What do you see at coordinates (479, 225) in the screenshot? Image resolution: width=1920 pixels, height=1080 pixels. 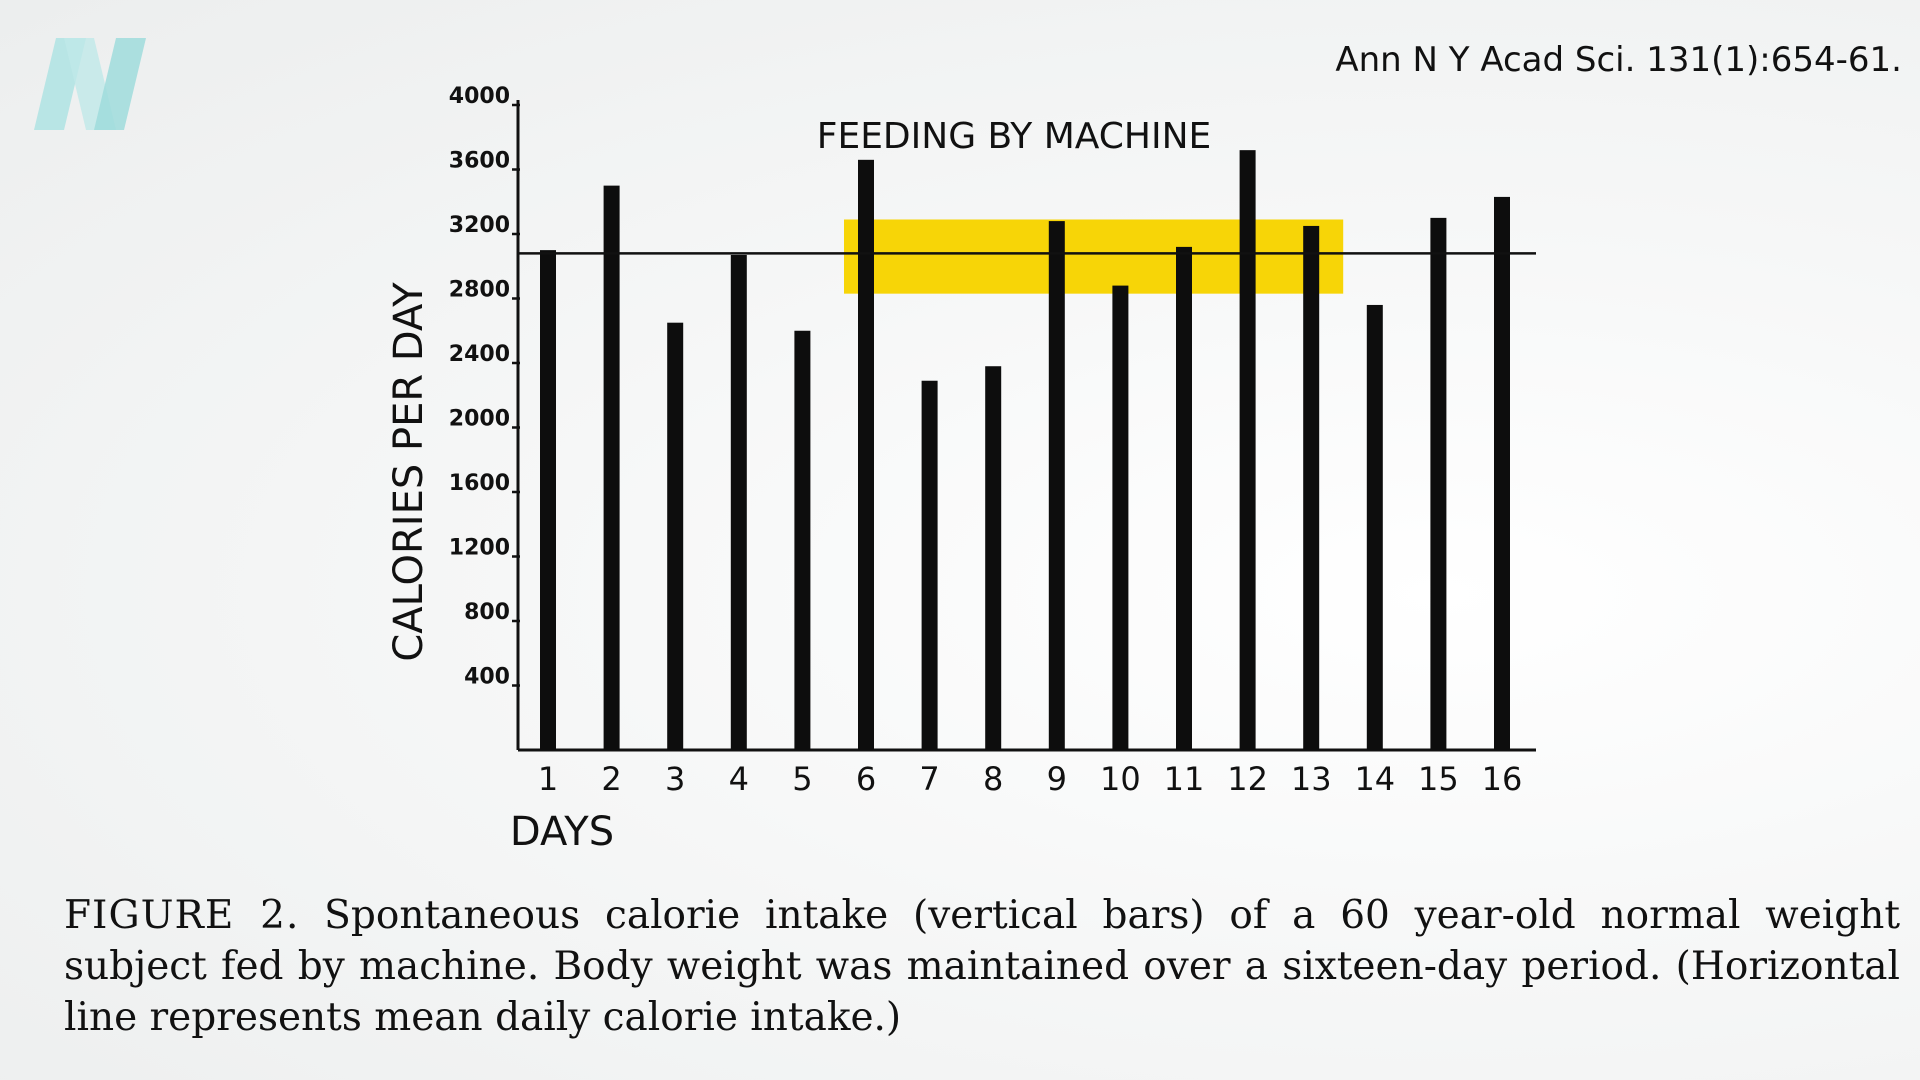 I see `y-tick-label: 3200` at bounding box center [479, 225].